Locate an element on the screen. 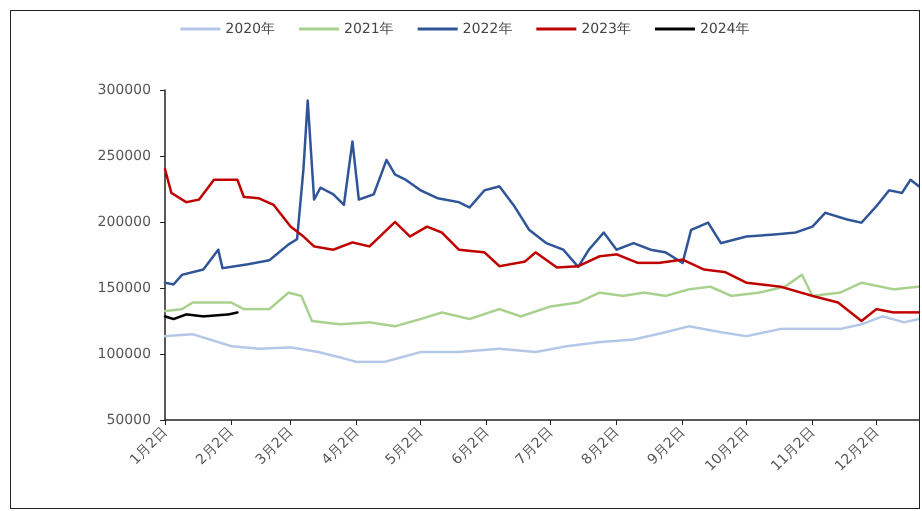 The image size is (922, 511). y-tick-label: 100000 is located at coordinates (124, 354).